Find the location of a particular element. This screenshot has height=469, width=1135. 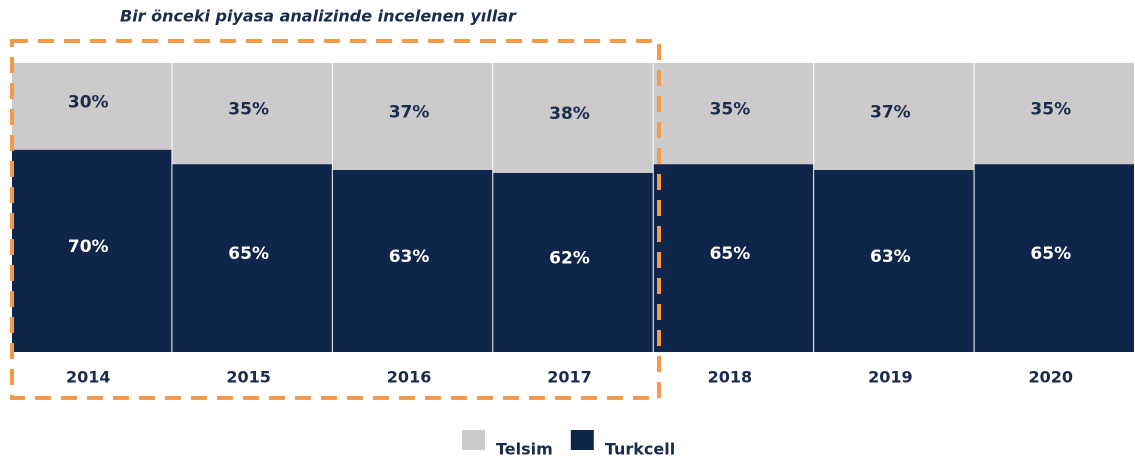

value-label: 38% is located at coordinates (569, 114).